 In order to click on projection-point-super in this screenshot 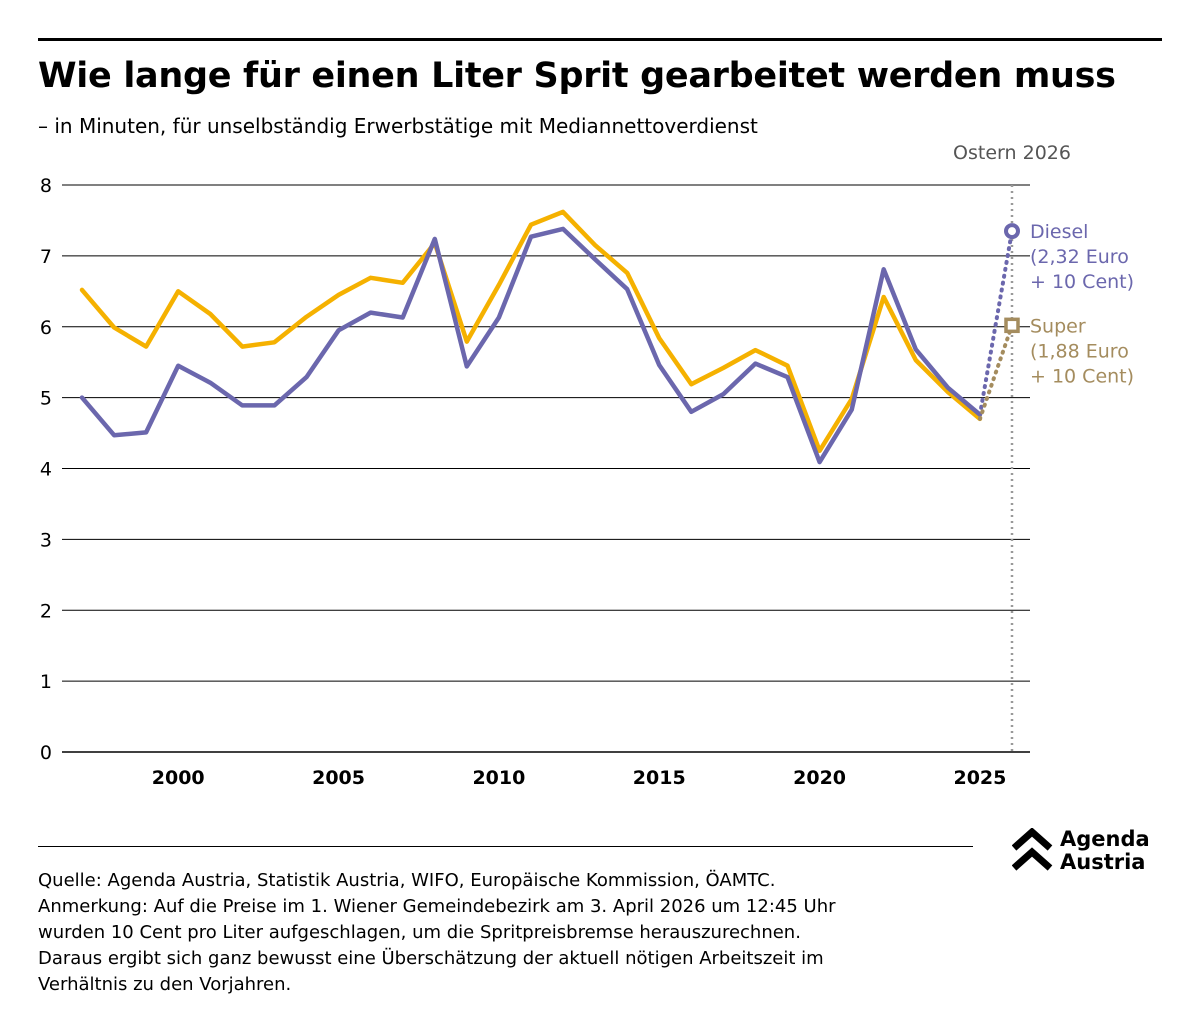, I will do `click(1012, 325)`.